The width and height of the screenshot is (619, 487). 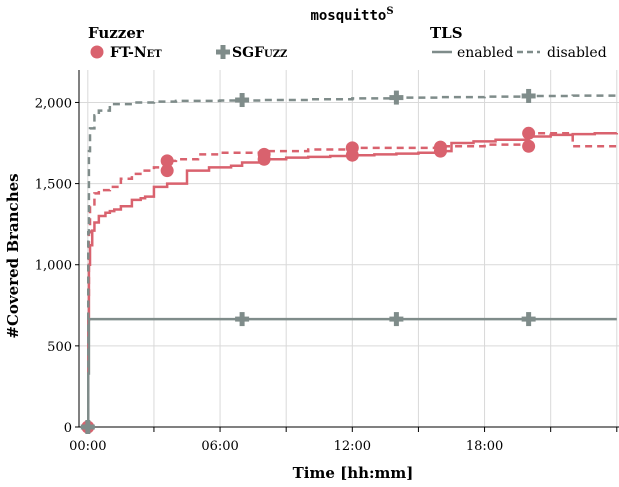 I want to click on y-tick-label: 500, so click(x=59, y=347).